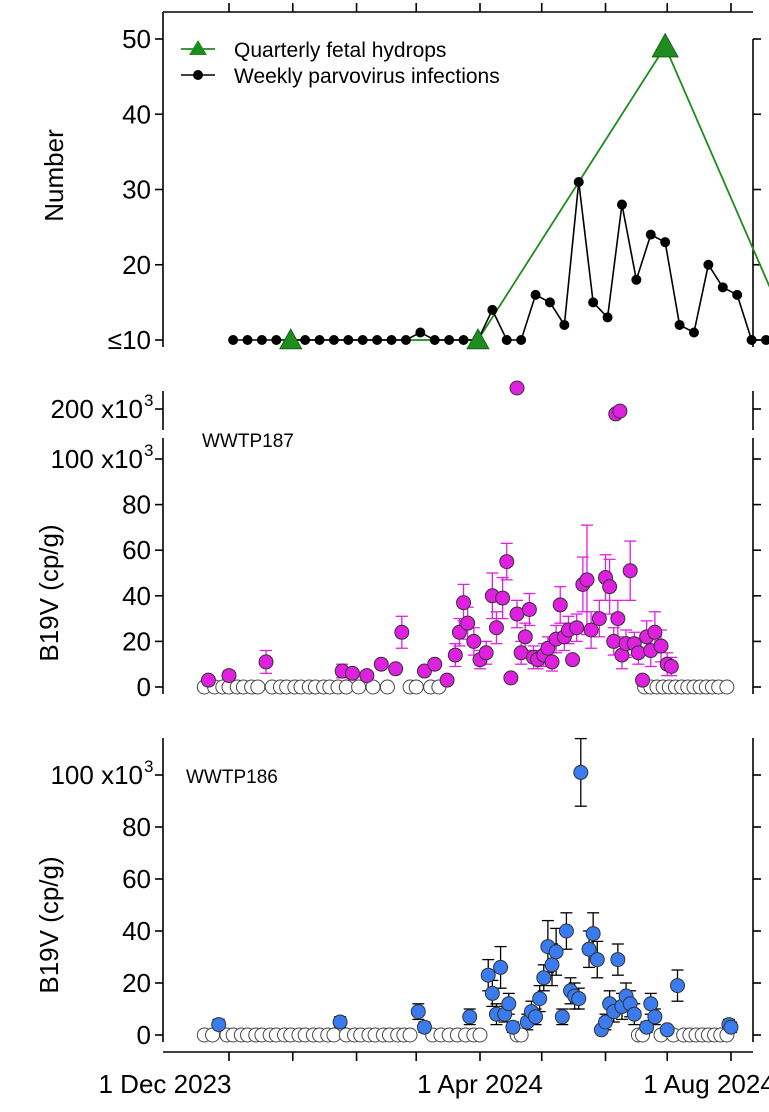 This screenshot has width=769, height=1112. What do you see at coordinates (340, 50) in the screenshot?
I see `legend-hydrops-label: Quarterly fetal hydrops` at bounding box center [340, 50].